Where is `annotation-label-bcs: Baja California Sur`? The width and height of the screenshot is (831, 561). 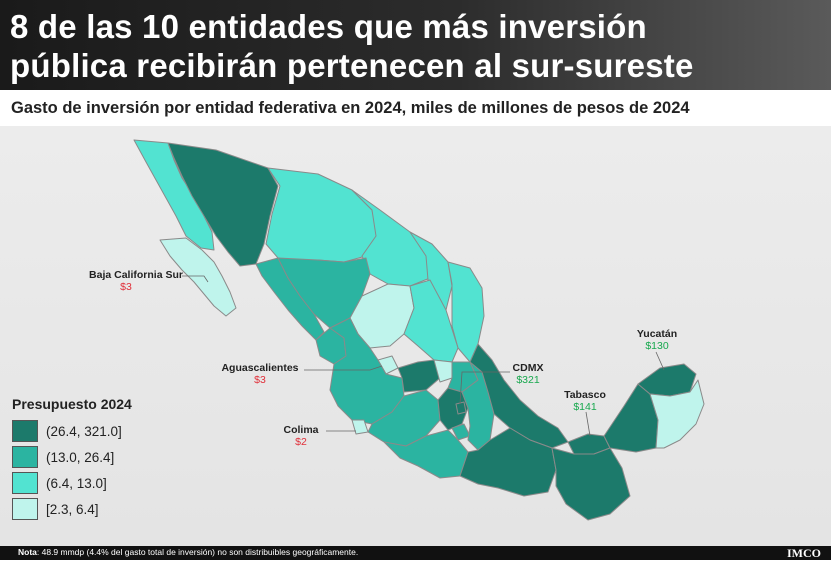
annotation-label-bcs: Baja California Sur is located at coordinates (136, 275).